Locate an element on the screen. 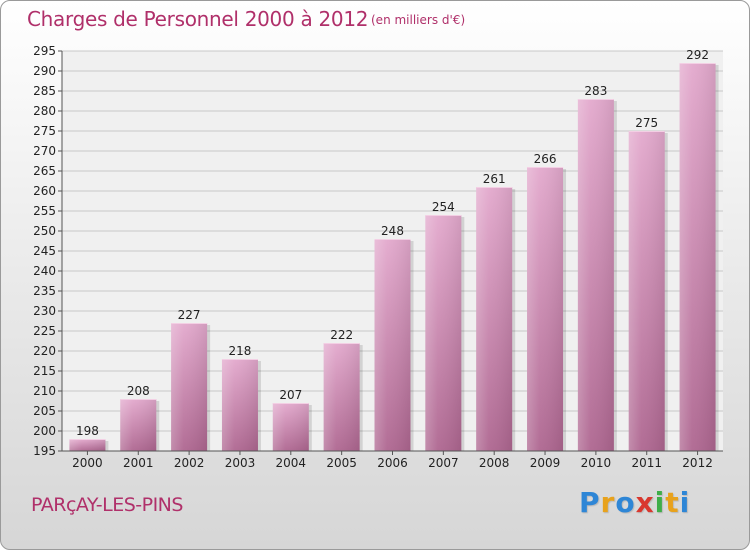  x-tick-label-2001: 2001 is located at coordinates (138, 463).